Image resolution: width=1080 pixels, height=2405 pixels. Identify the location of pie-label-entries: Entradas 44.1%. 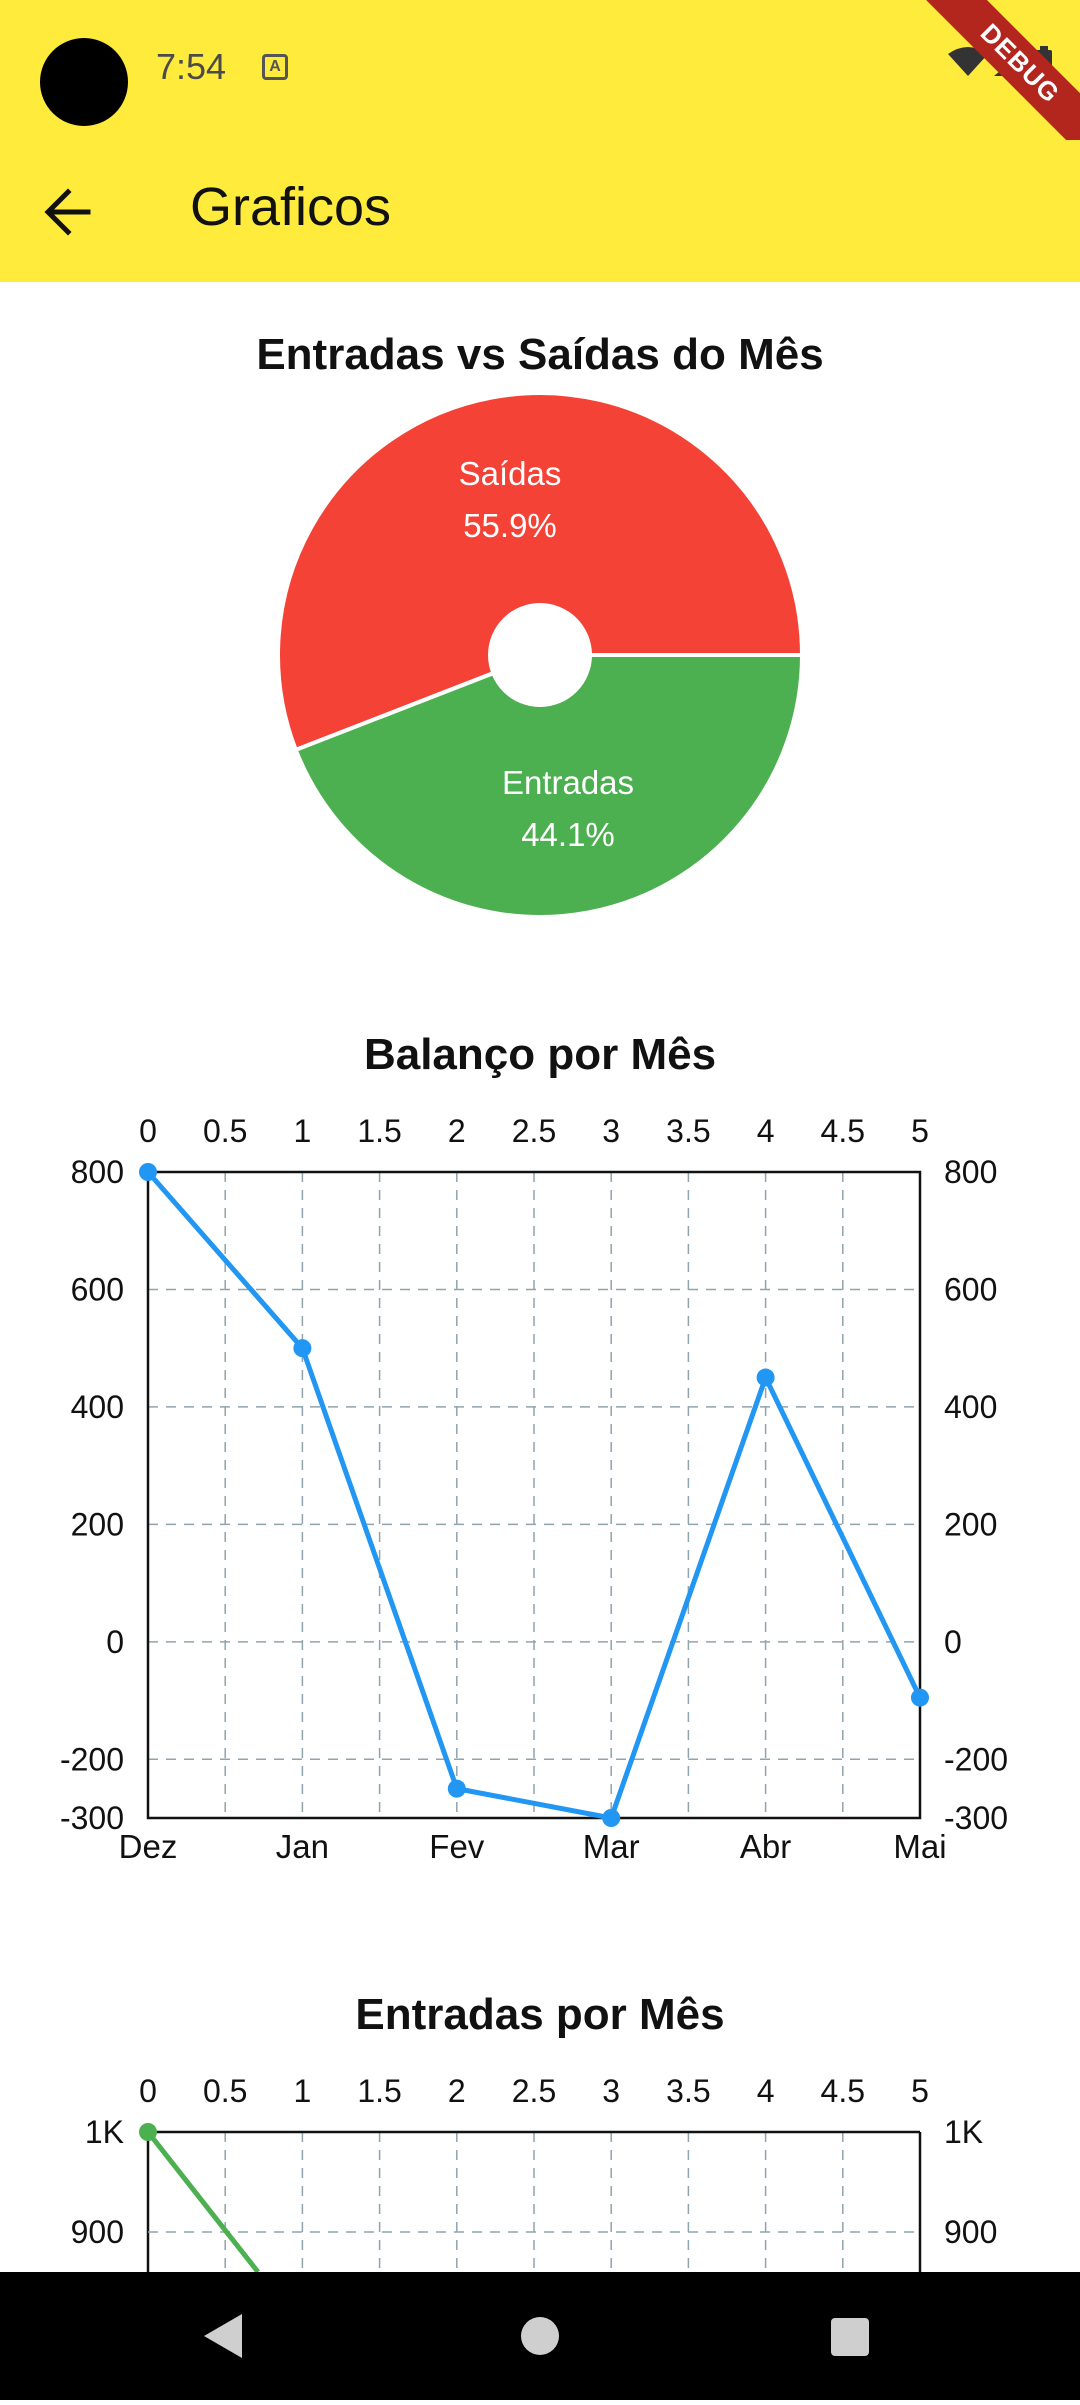
(568, 809).